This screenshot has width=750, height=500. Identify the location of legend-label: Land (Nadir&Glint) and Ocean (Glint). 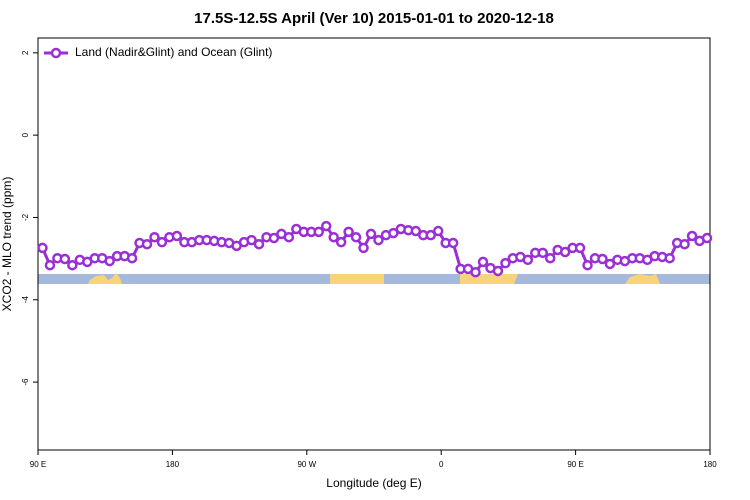
(173, 52).